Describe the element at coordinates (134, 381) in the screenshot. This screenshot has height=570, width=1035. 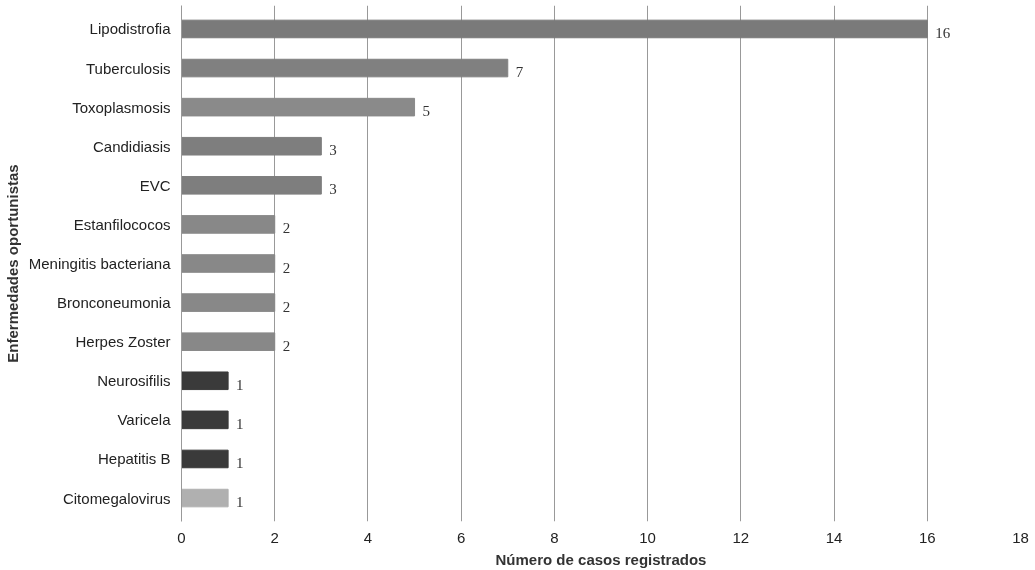
I see `y-tick-label: Neurosifilis` at that location.